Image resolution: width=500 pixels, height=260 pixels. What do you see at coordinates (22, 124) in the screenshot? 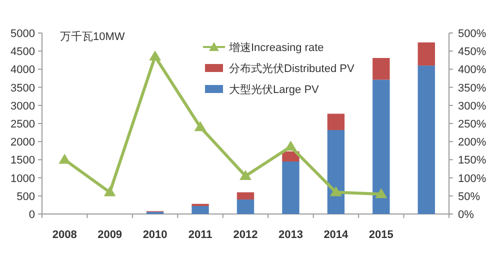
I see `y-tick-label: 2500` at bounding box center [22, 124].